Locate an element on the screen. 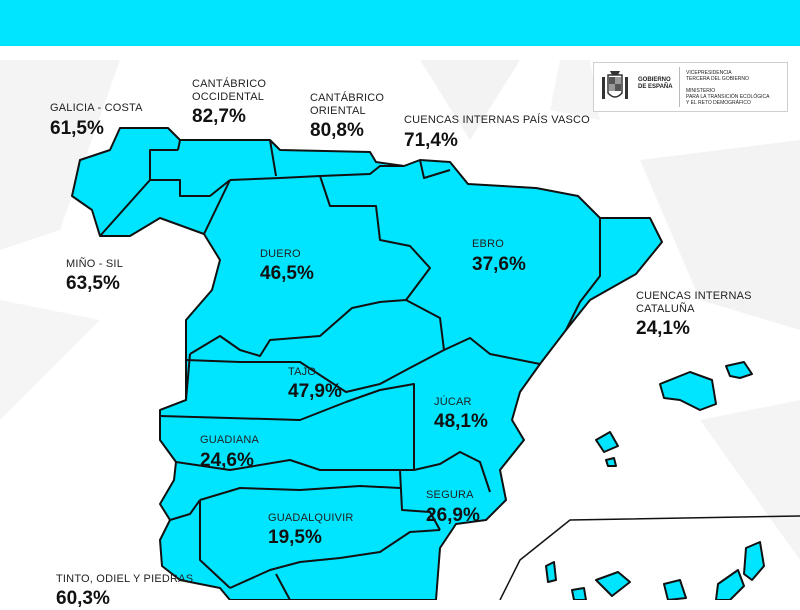  label-line: ORIENTAL is located at coordinates (338, 111).